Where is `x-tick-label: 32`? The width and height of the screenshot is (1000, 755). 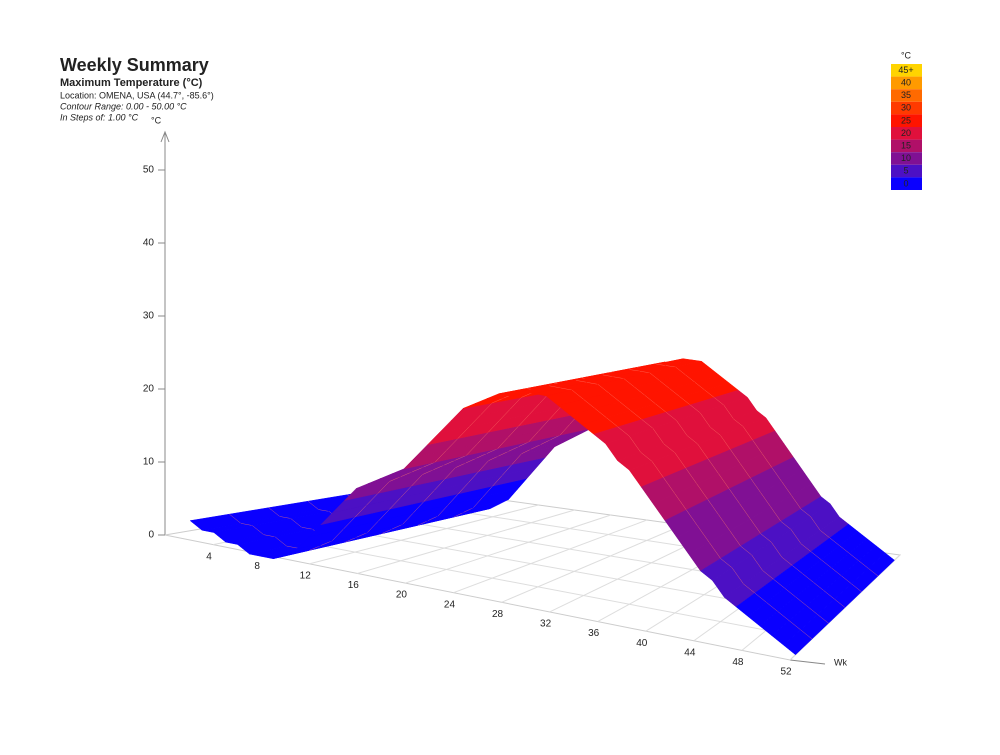 x-tick-label: 32 is located at coordinates (546, 624).